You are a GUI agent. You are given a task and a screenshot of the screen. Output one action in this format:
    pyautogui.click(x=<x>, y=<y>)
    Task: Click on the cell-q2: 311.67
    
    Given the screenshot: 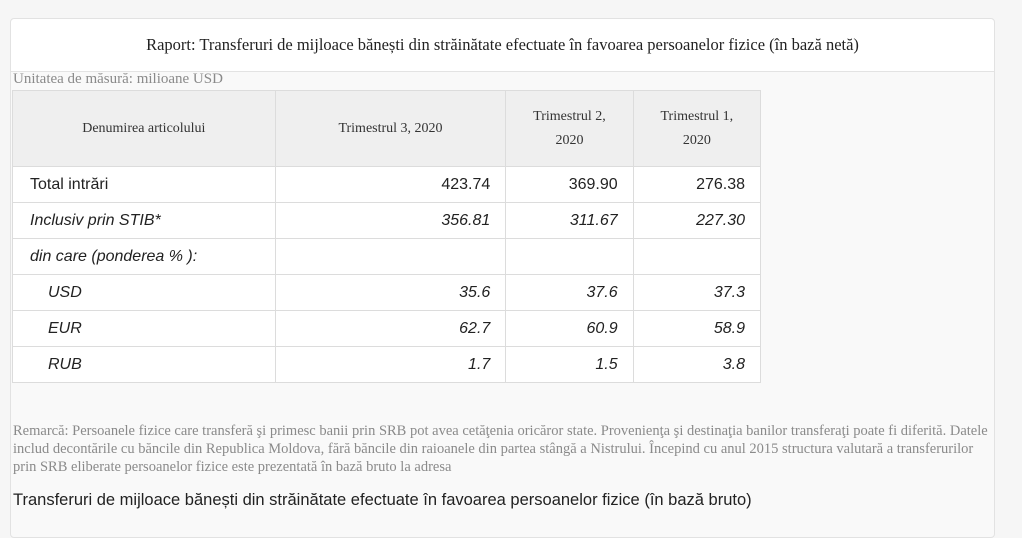 What is the action you would take?
    pyautogui.click(x=569, y=220)
    